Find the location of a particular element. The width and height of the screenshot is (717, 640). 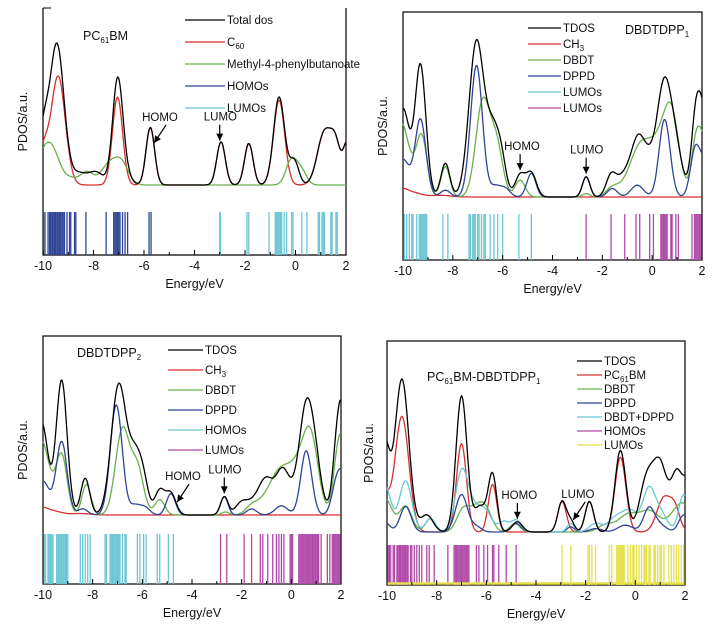

panel-title: PC61BM is located at coordinates (105, 37).